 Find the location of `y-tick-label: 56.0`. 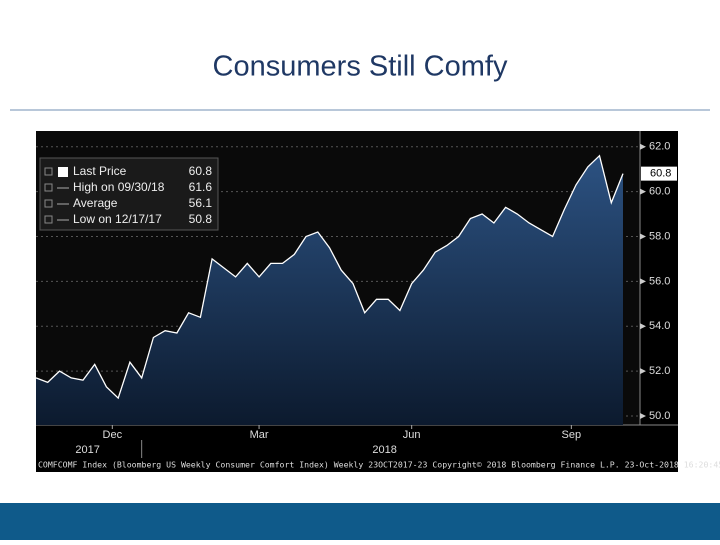

y-tick-label: 56.0 is located at coordinates (659, 281).